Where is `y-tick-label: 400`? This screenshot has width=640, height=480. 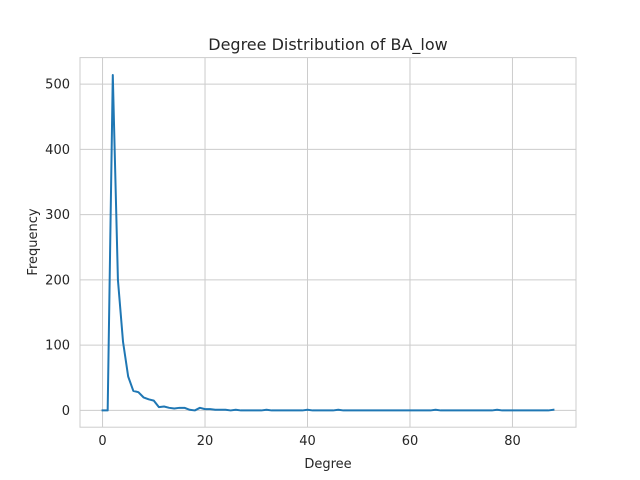 y-tick-label: 400 is located at coordinates (57, 150).